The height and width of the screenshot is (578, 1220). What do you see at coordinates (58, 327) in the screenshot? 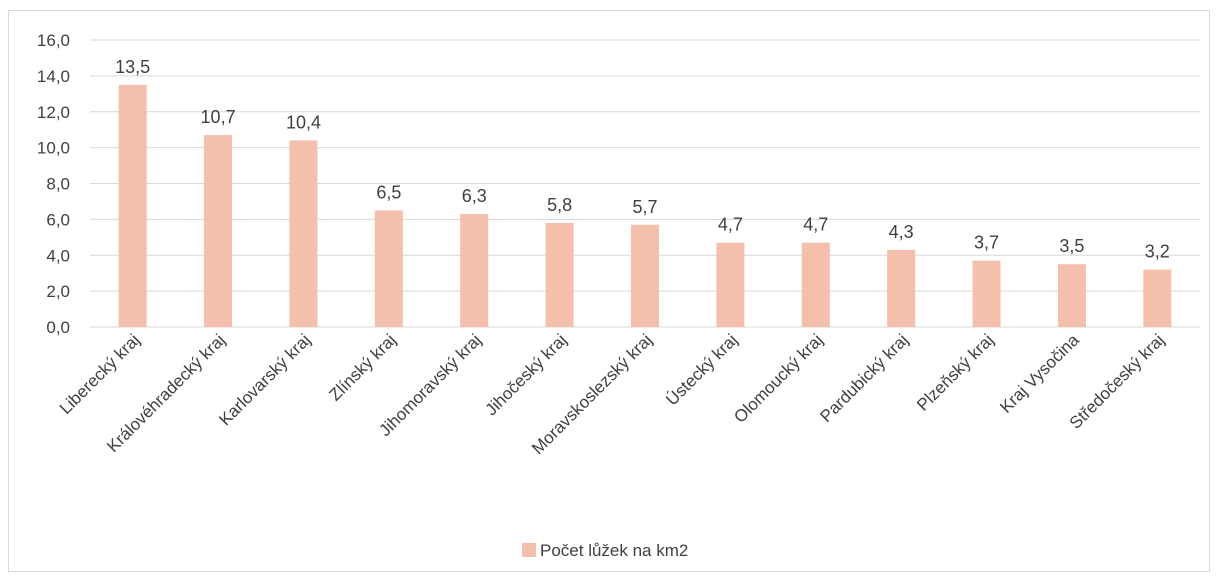
I see `y-tick-label: 0,0` at bounding box center [58, 327].